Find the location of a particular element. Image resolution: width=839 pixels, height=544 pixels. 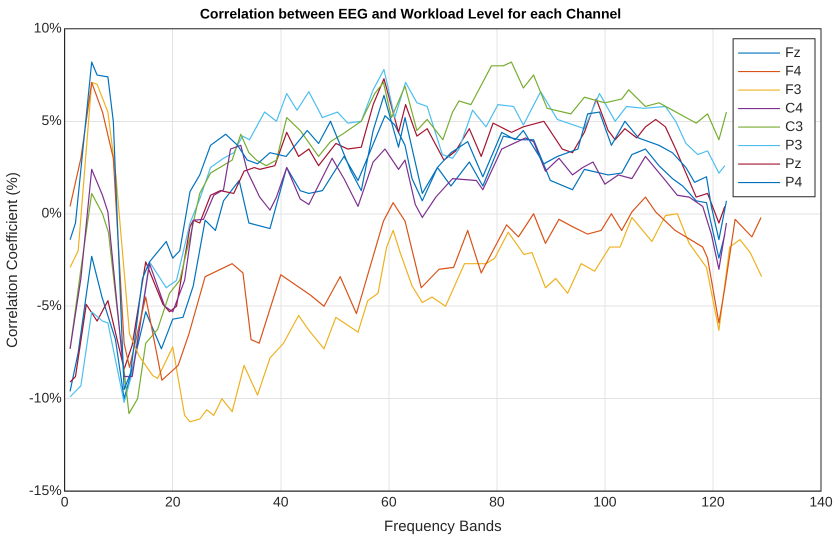

legend-label: F3 is located at coordinates (793, 88).